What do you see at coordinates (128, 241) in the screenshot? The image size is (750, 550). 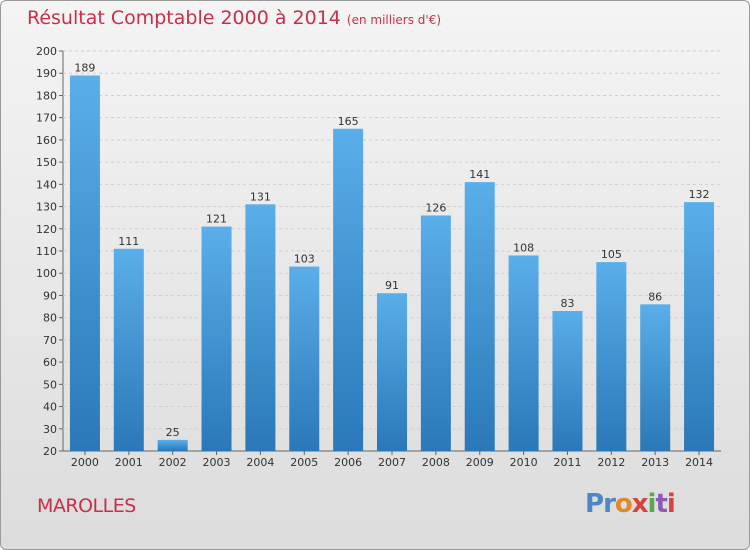 I see `data-label-2001: 111` at bounding box center [128, 241].